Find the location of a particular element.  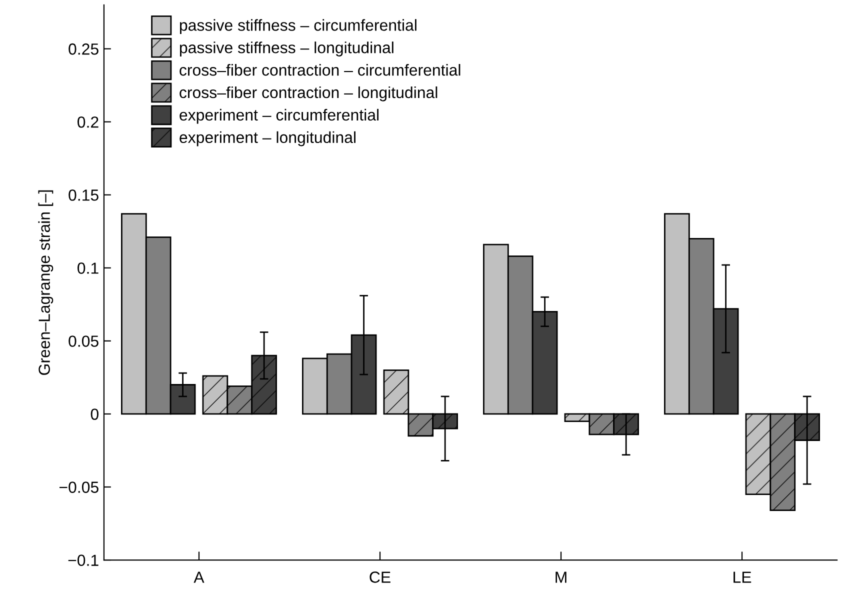

x-tick-label: LE is located at coordinates (743, 577).